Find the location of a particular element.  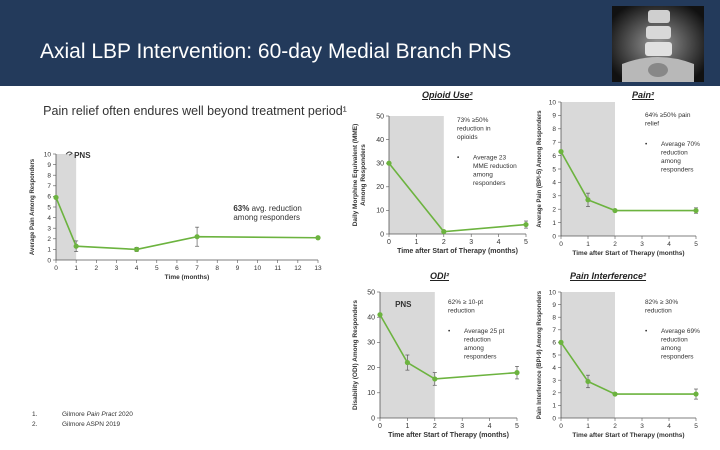

x-axis-label: Time after Start of Therapy (months) is located at coordinates (628, 435).